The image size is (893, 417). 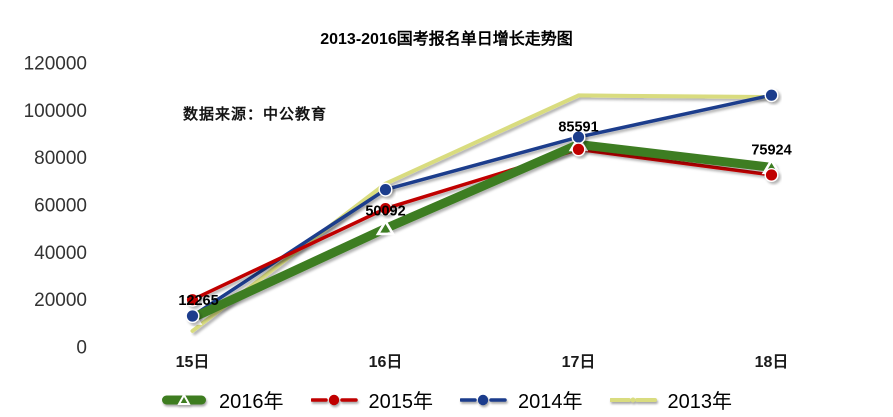 I want to click on legend-item-2015: 2015年, so click(x=372, y=399).